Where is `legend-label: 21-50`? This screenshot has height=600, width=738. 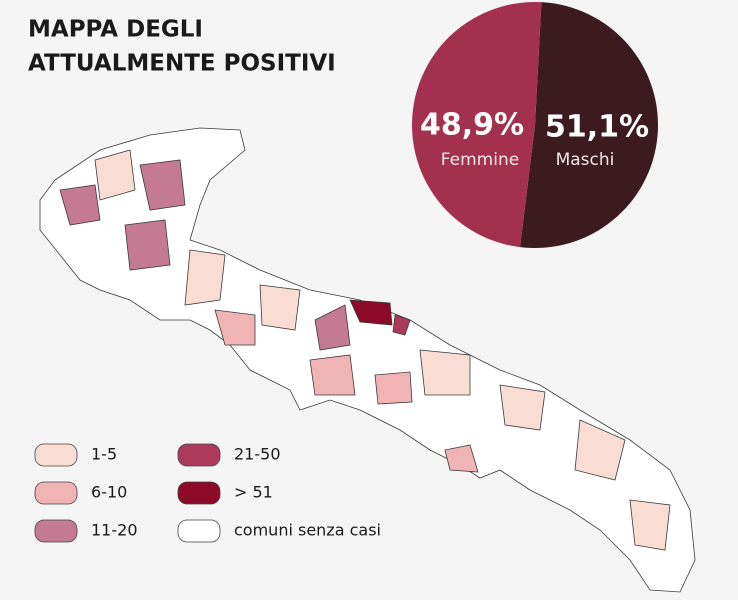 legend-label: 21-50 is located at coordinates (257, 454).